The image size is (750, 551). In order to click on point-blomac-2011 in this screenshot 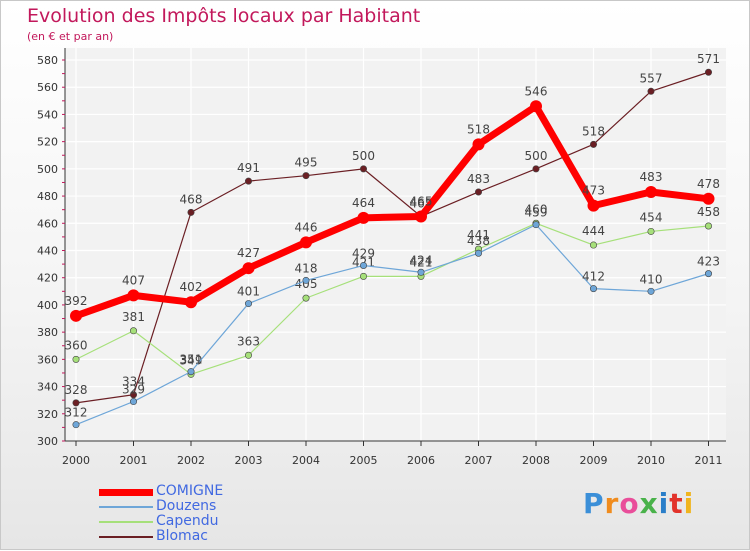, I will do `click(708, 72)`.